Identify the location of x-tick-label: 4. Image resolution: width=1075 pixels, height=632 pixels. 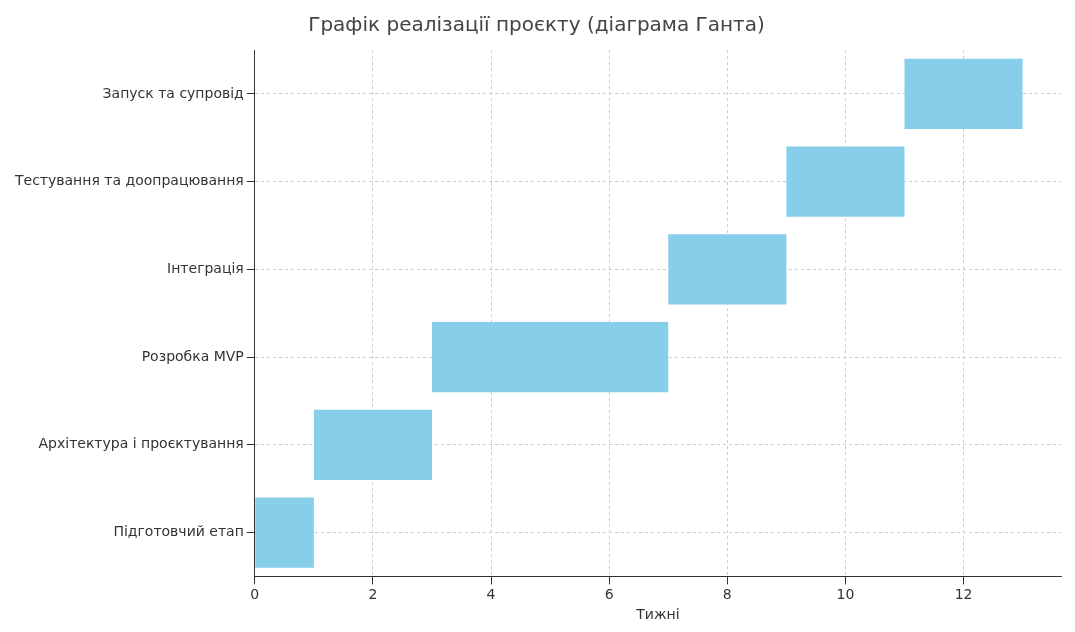
(491, 594).